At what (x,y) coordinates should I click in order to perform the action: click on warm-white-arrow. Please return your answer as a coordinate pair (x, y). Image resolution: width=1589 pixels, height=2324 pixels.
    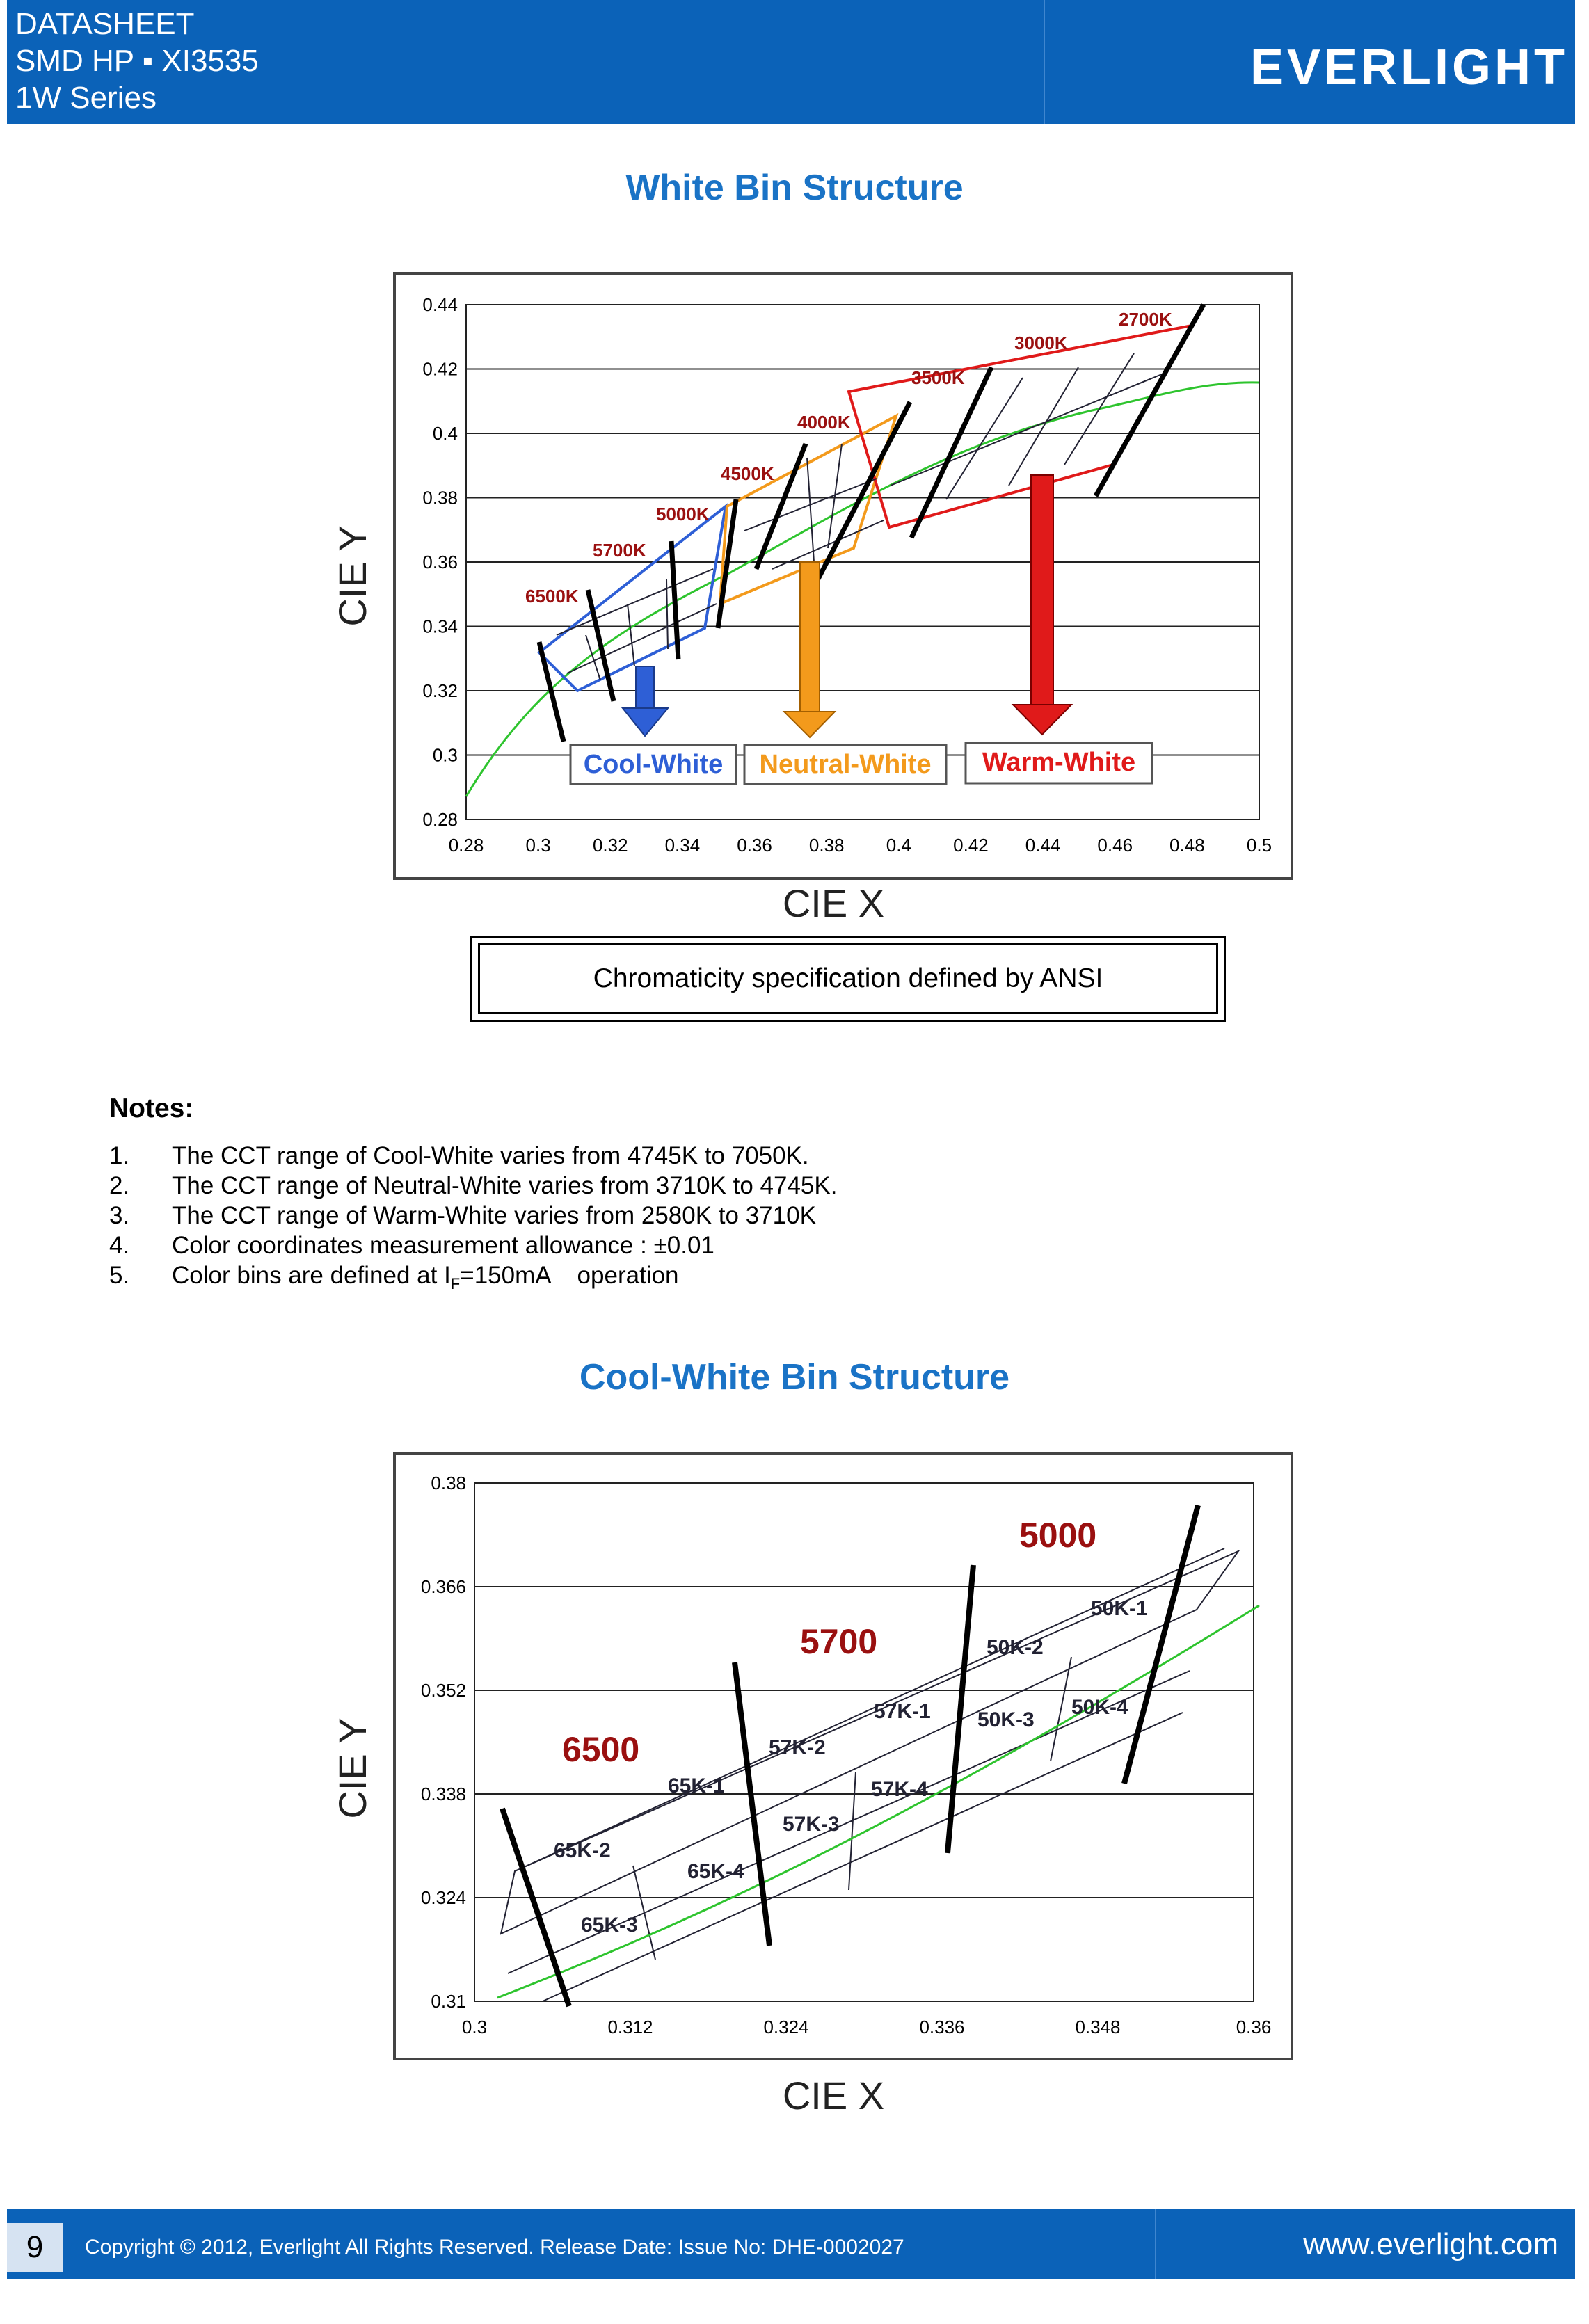
    Looking at the image, I should click on (1042, 605).